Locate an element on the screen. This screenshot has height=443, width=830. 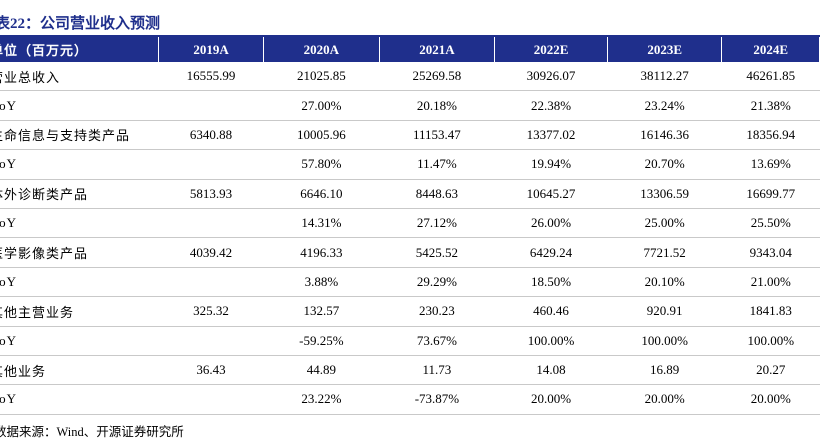
row-label: 其他业务 is located at coordinates (79, 370).